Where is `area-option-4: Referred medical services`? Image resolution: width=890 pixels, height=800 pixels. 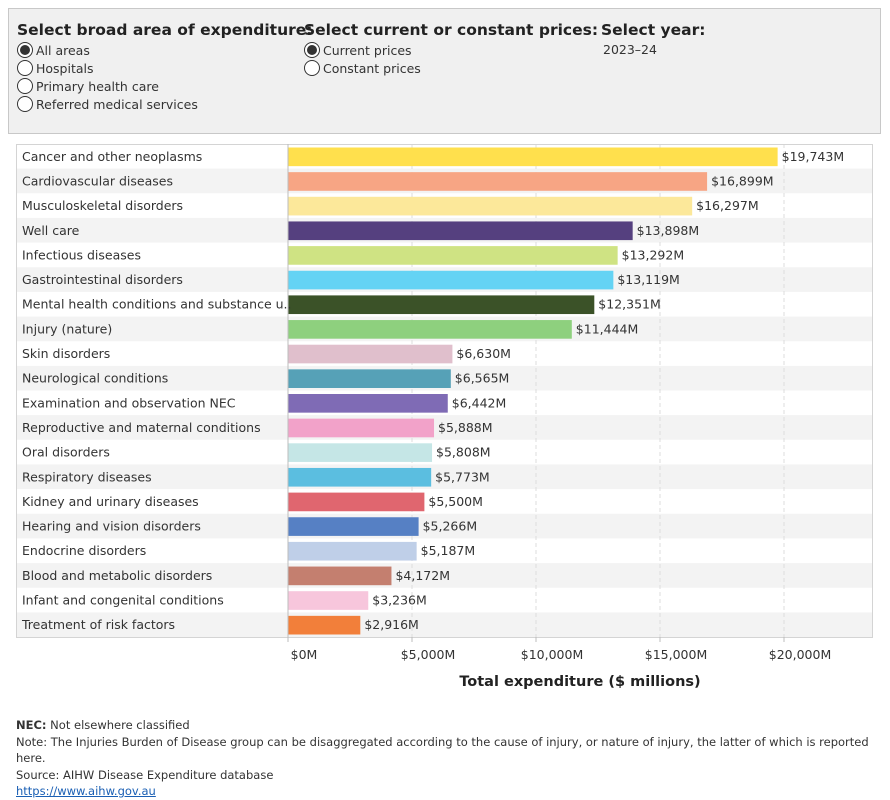
area-option-4: Referred medical services is located at coordinates (107, 104).